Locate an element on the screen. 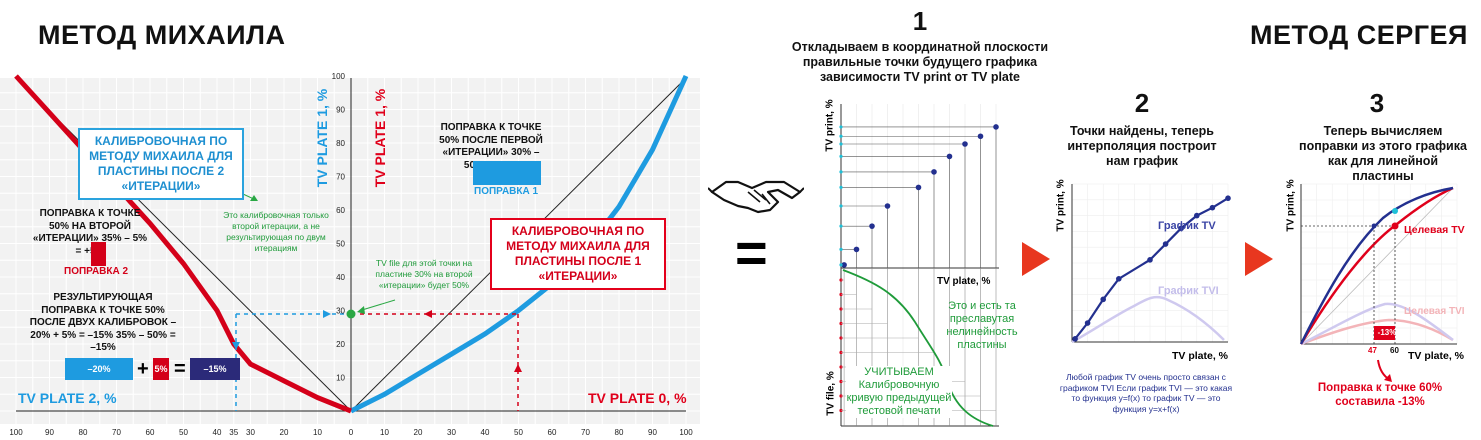  formula-equals: = is located at coordinates (180, 369).